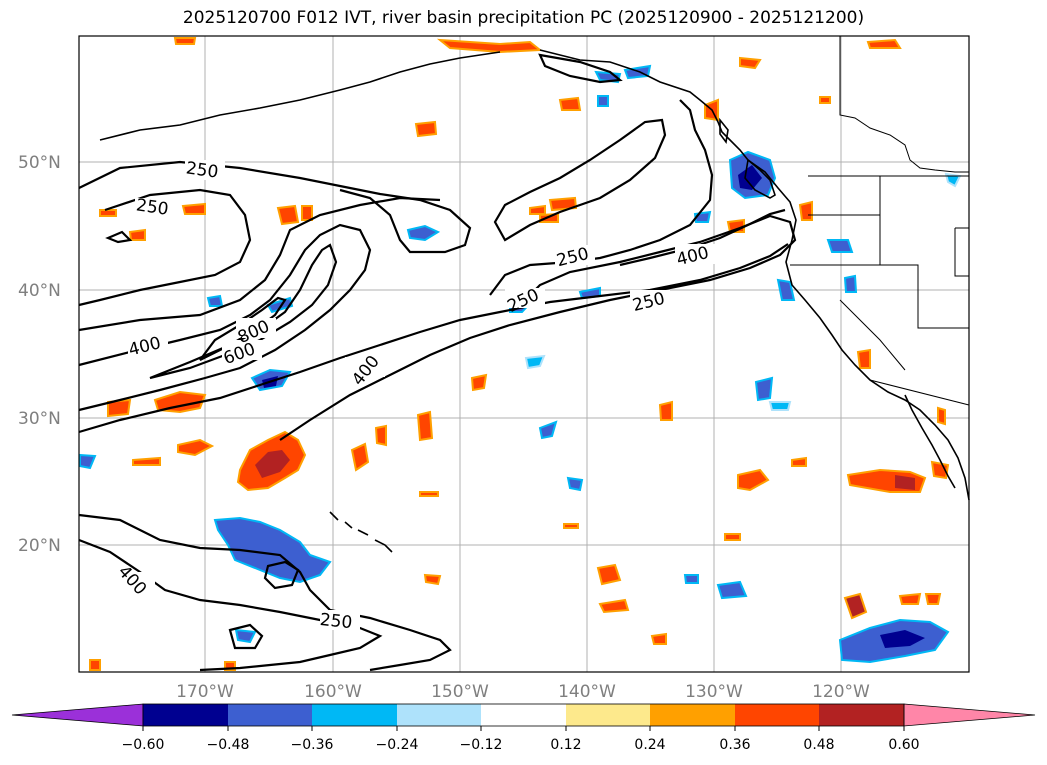  I want to click on lat-label: 30°N, so click(39, 419).